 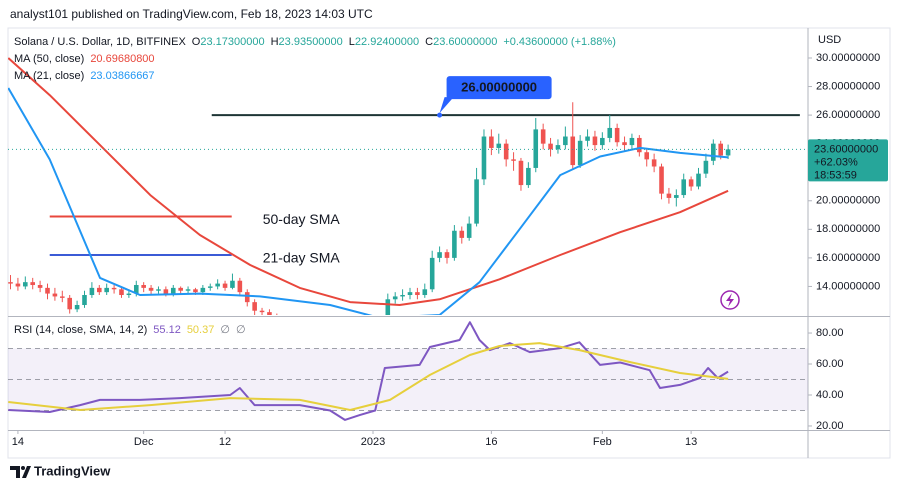 What do you see at coordinates (846, 149) in the screenshot?
I see `last-price: 23.60000000` at bounding box center [846, 149].